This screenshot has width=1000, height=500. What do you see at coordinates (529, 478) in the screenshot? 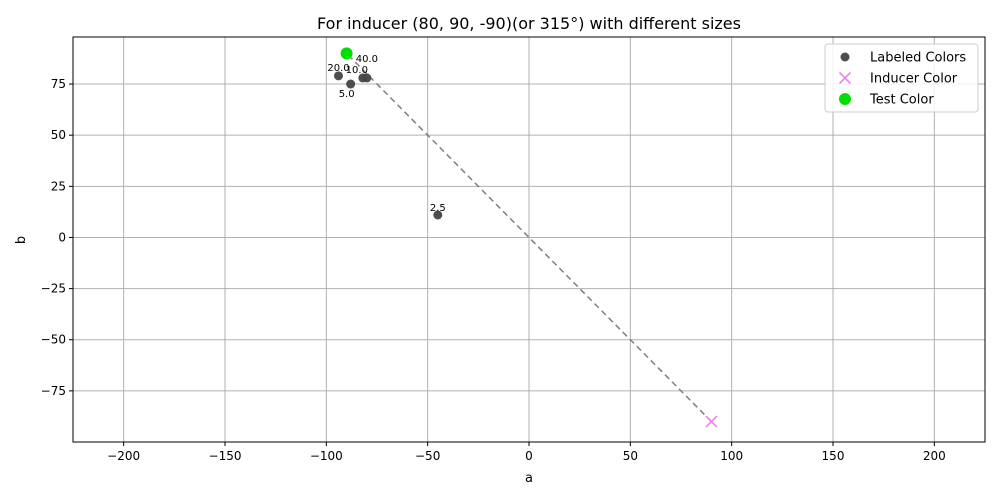
I see `x-axis-label: a` at bounding box center [529, 478].